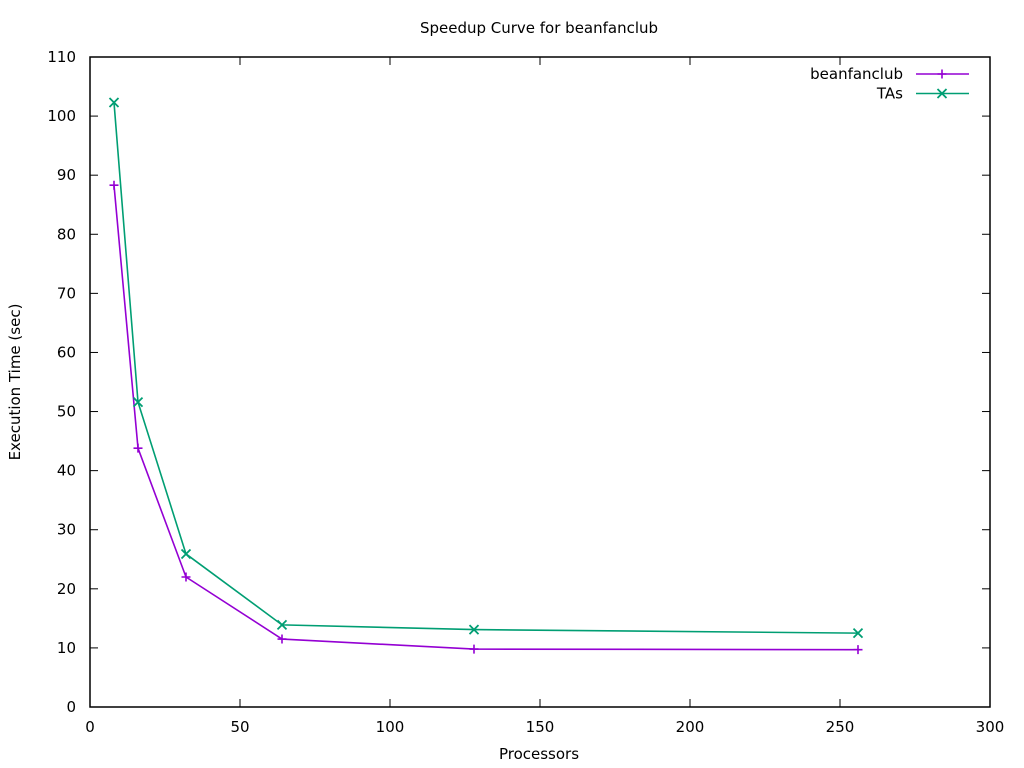  What do you see at coordinates (840, 727) in the screenshot?
I see `x-tick-label: 250` at bounding box center [840, 727].